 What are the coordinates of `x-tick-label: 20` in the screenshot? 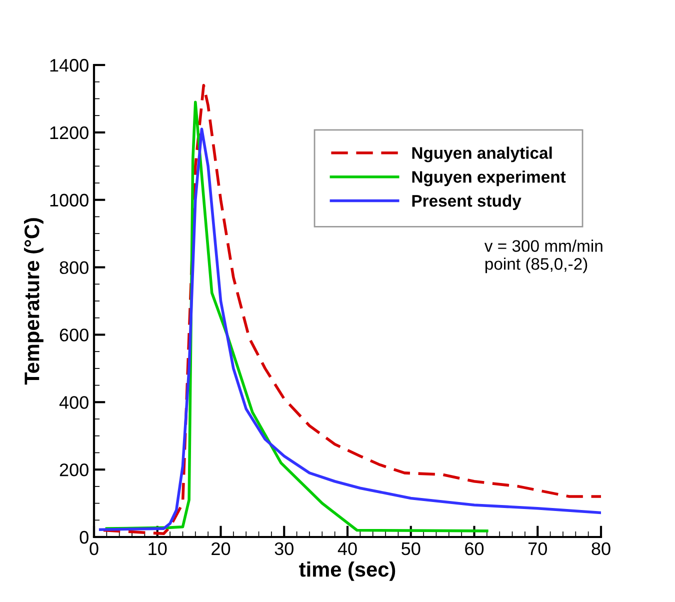 It's located at (221, 549).